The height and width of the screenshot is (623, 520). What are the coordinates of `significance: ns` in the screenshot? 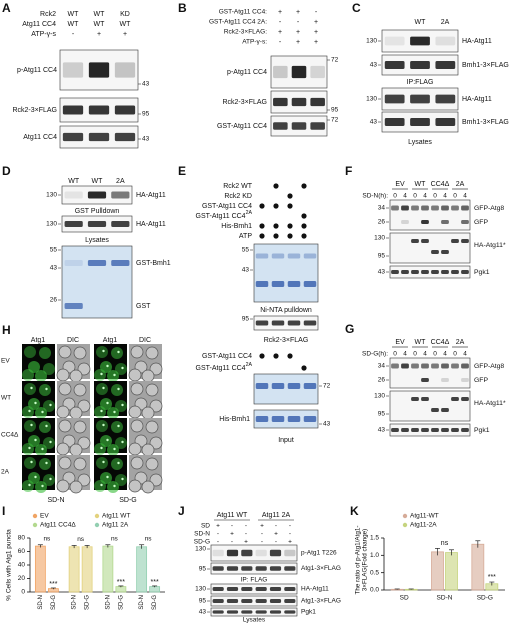 It's located at (47, 538).